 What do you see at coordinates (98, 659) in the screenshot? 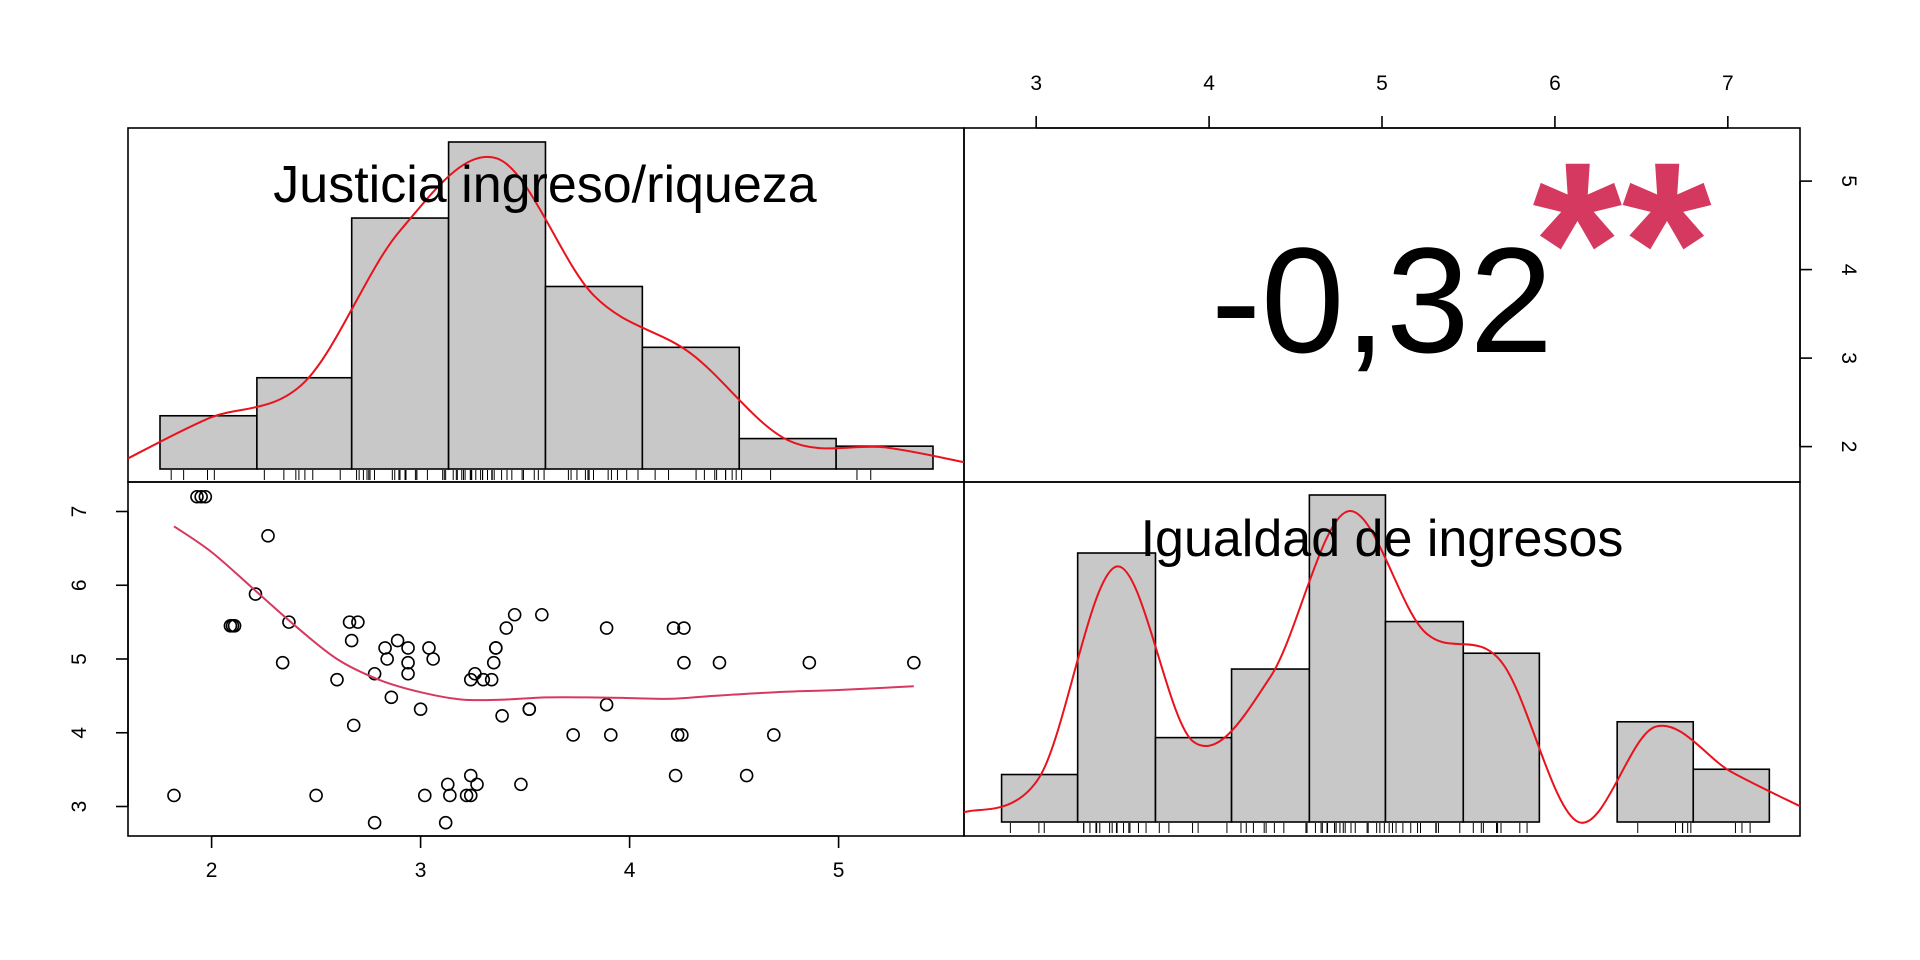
I see `y-axis-left: 3 4 5 6 7` at bounding box center [98, 659].